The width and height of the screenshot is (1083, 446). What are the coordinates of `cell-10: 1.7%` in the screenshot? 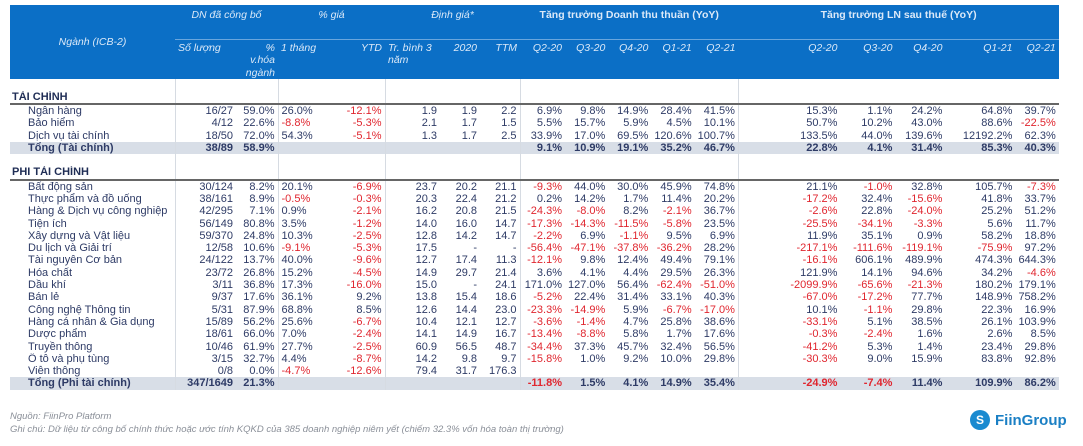 It's located at (636, 198).